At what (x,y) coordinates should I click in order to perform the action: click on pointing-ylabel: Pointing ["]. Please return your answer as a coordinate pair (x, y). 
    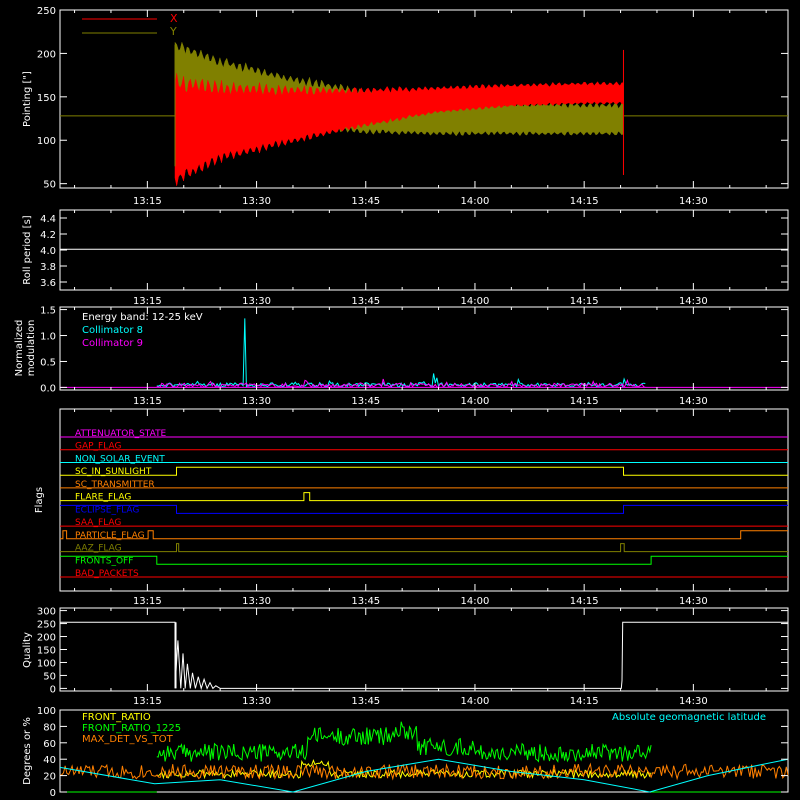
    Looking at the image, I should click on (27, 99).